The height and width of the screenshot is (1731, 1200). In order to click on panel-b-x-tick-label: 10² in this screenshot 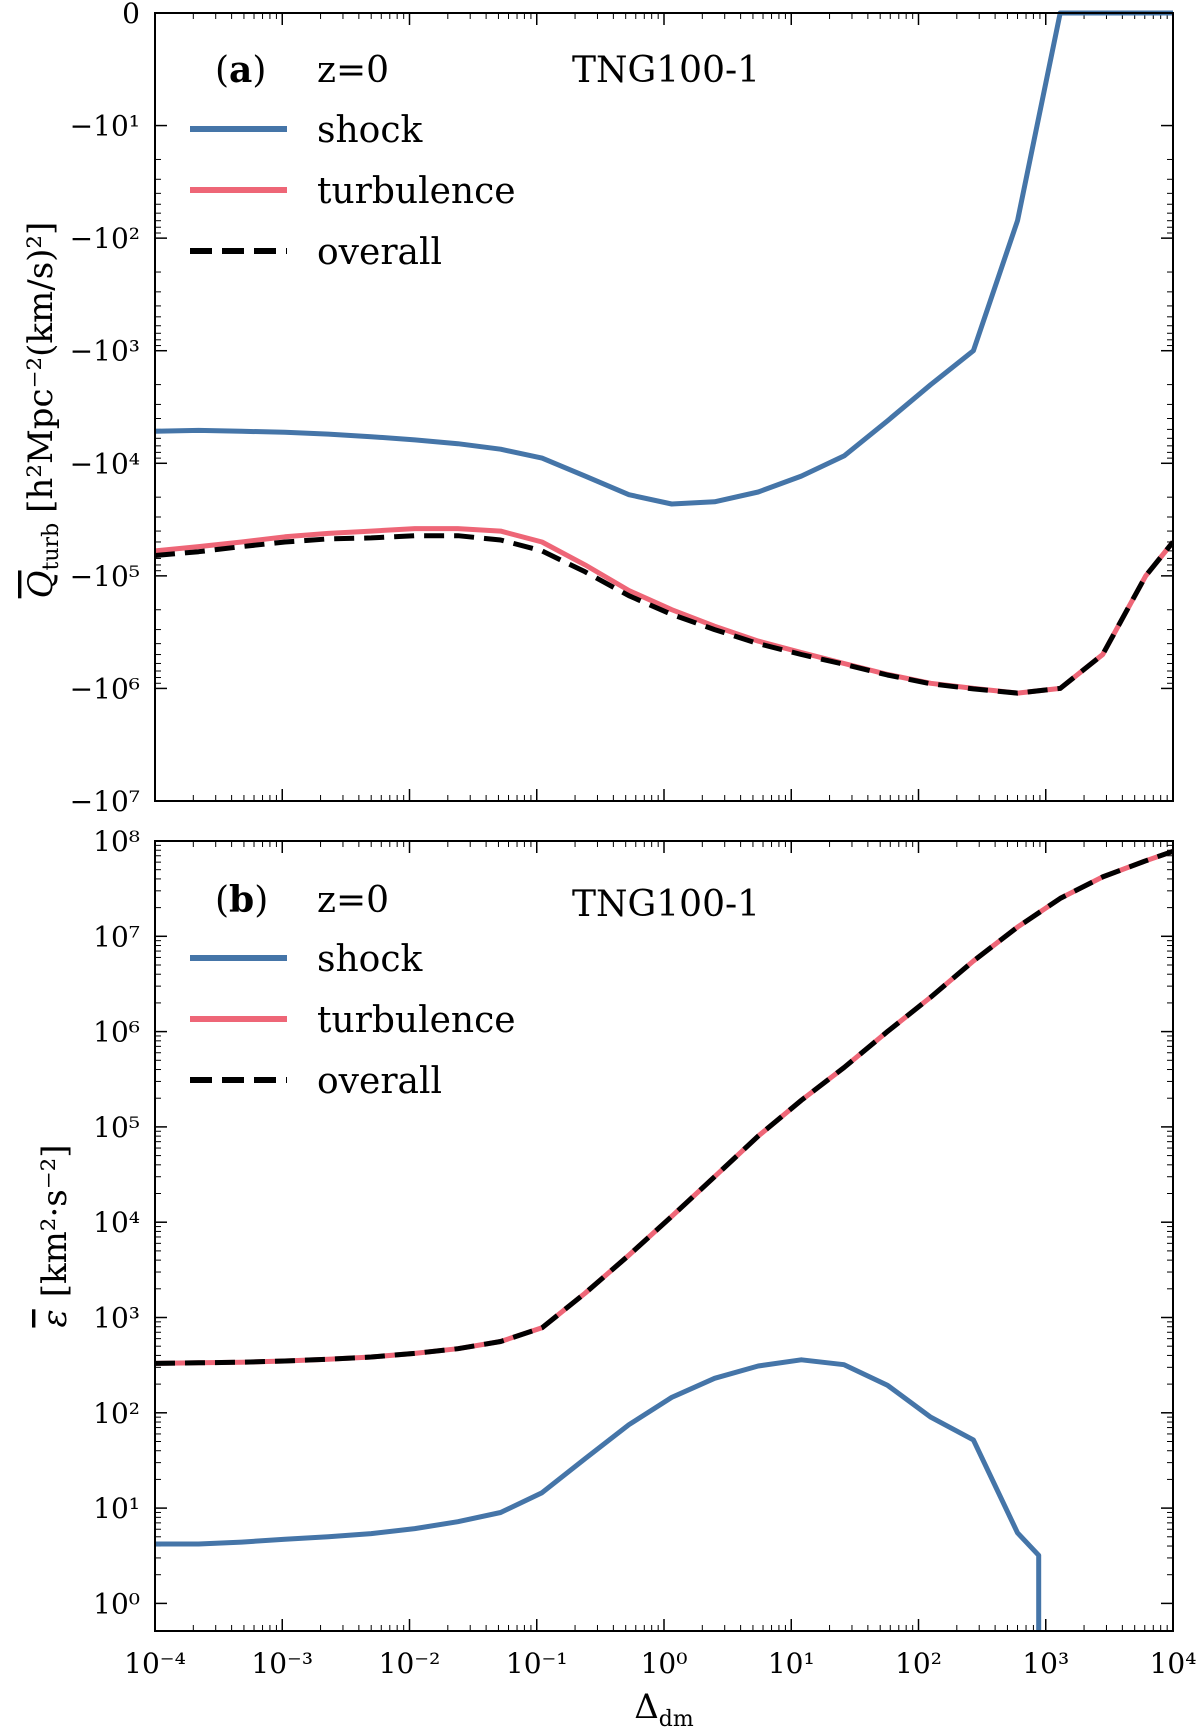, I will do `click(918, 1663)`.